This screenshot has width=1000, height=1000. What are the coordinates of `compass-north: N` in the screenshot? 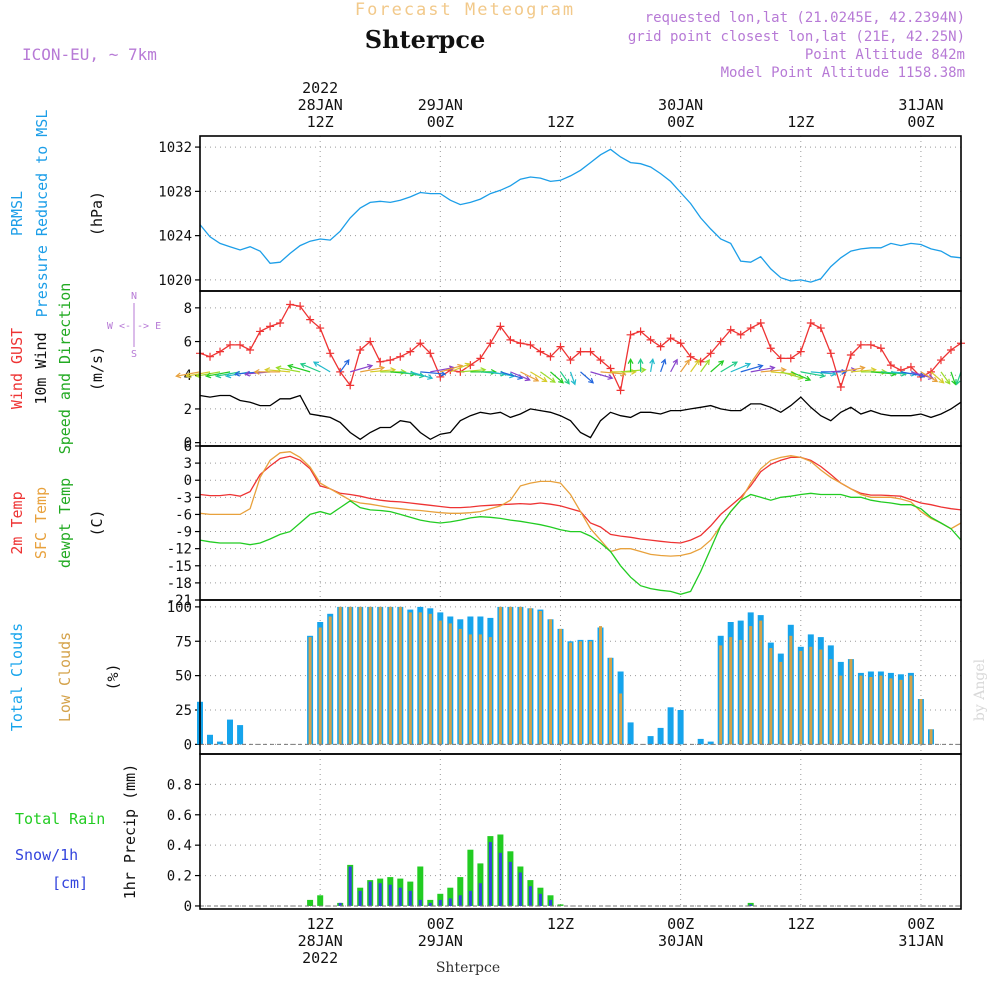 It's located at (134, 296).